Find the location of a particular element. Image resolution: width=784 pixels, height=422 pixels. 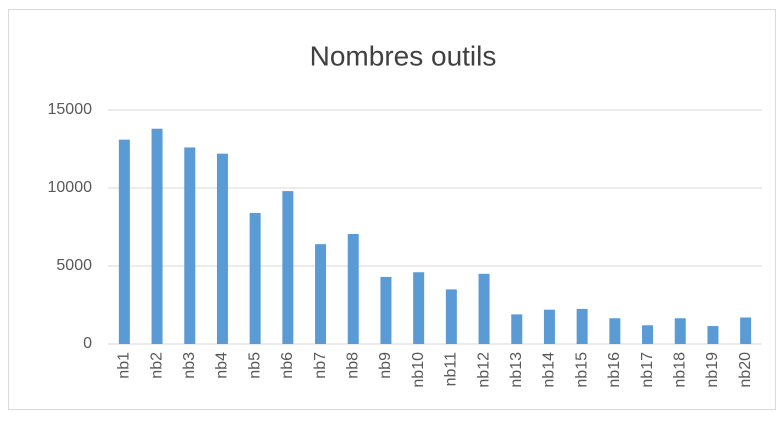

x-tick-label: nb15 is located at coordinates (581, 370).